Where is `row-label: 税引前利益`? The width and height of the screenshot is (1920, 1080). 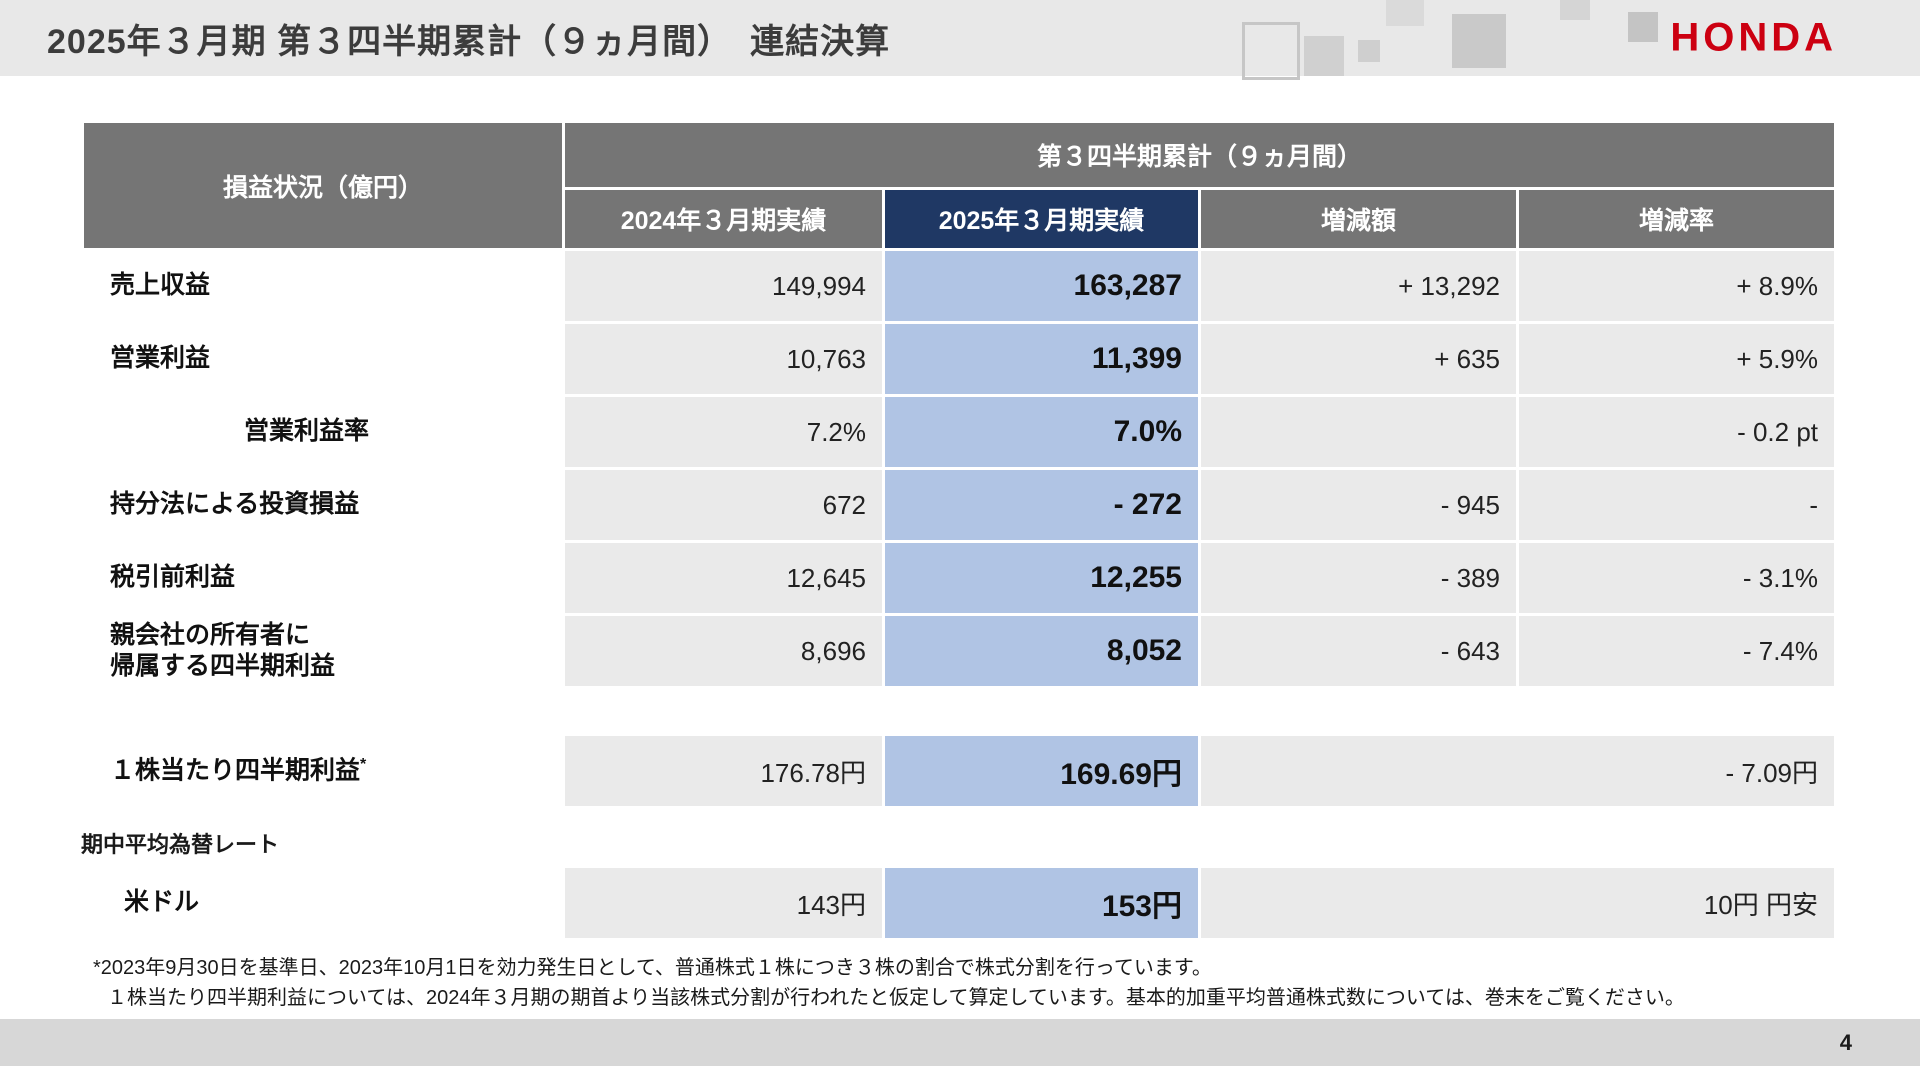 row-label: 税引前利益 is located at coordinates (323, 578).